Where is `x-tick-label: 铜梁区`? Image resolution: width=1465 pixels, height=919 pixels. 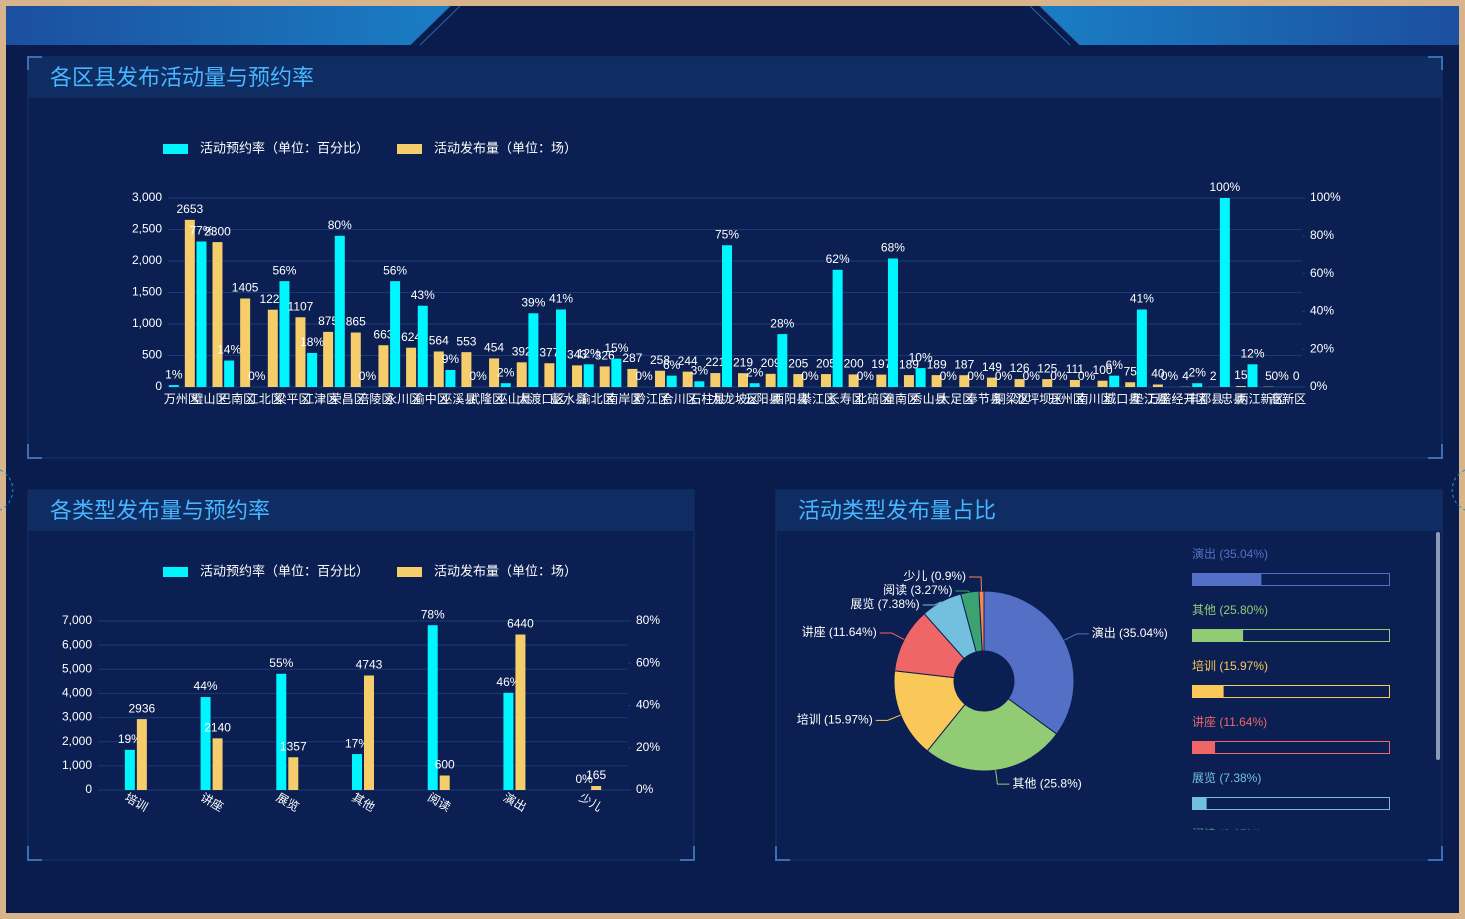 x-tick-label: 铜梁区 is located at coordinates (1012, 398).